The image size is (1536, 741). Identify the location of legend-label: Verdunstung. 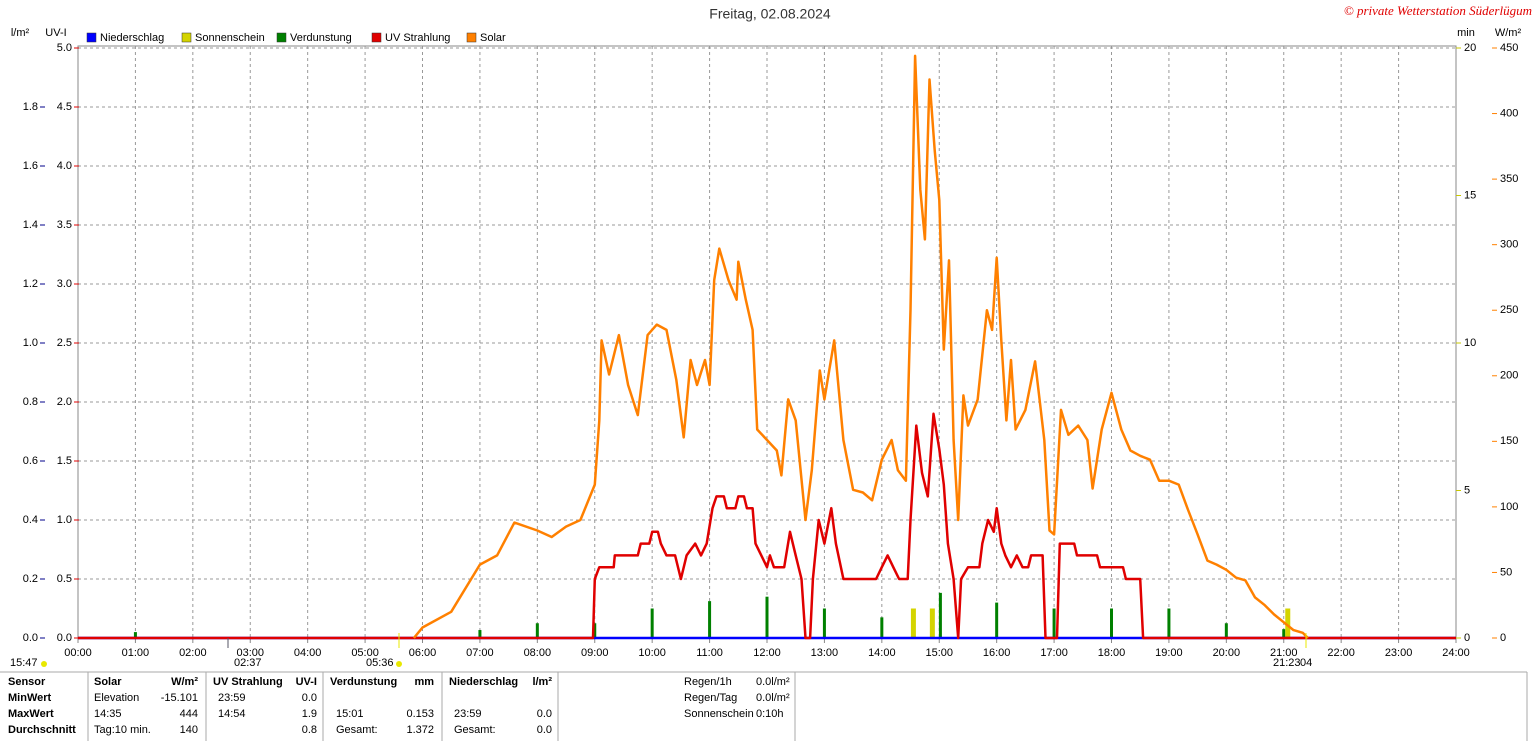
(321, 38).